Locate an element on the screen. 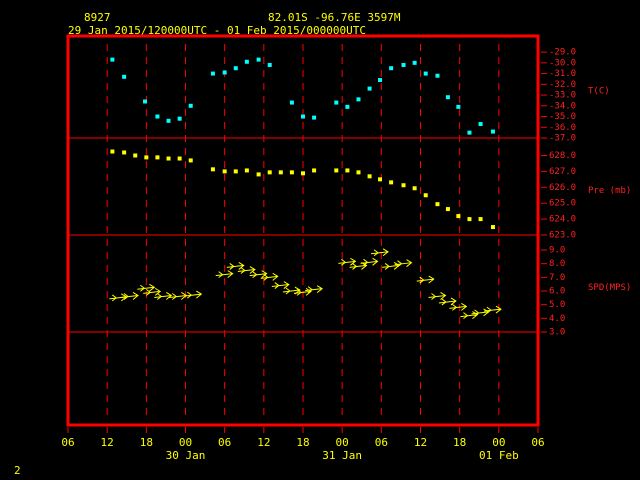  y-tick-label: 624.0 is located at coordinates (562, 220).